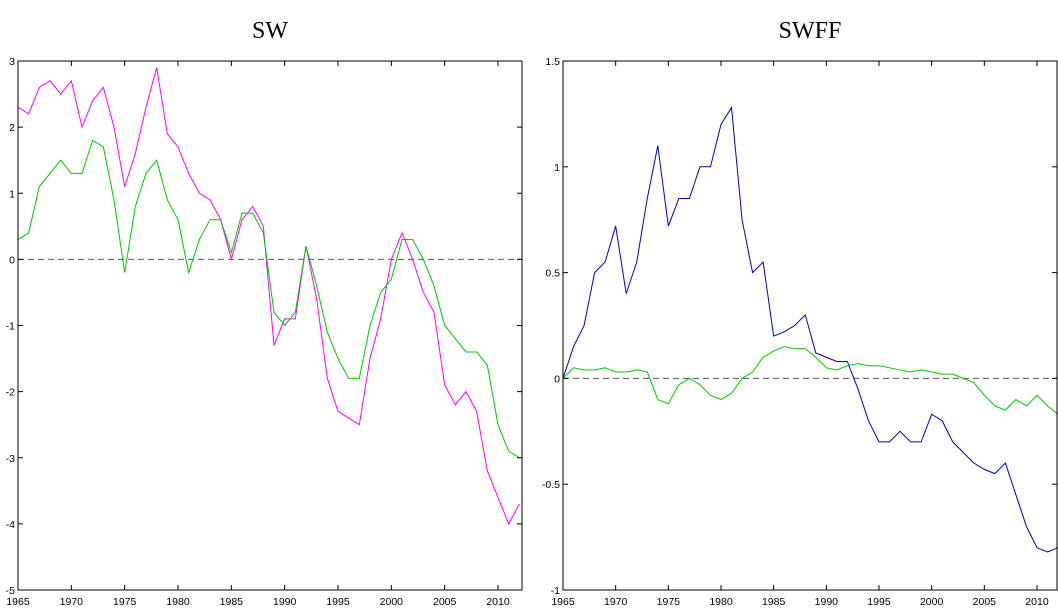 This screenshot has height=614, width=1058. I want to click on series-line, so click(810, 380).